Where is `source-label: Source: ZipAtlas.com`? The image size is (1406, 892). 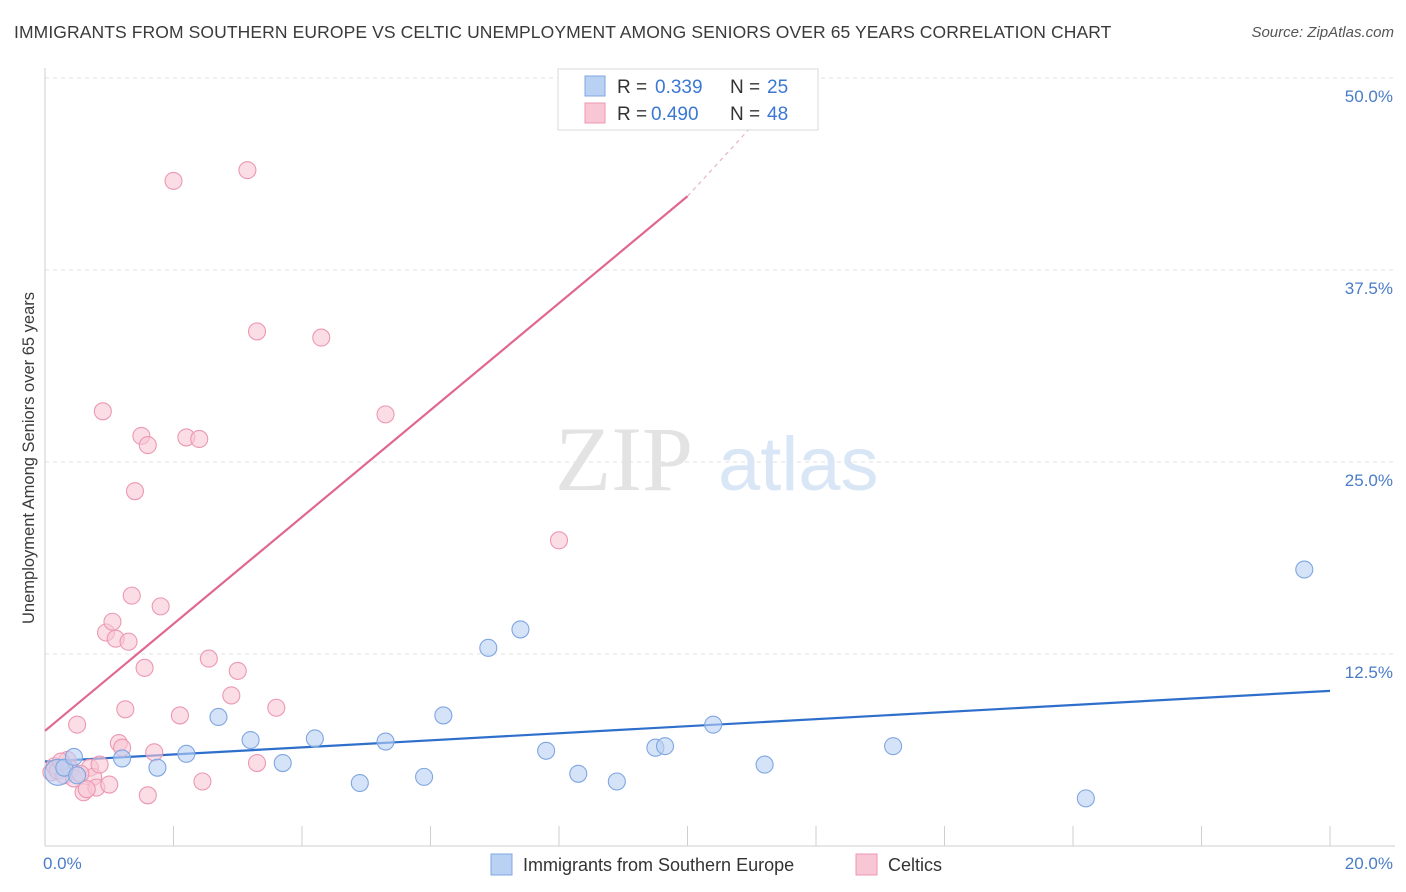
source-label: Source: ZipAtlas.com is located at coordinates (1322, 32).